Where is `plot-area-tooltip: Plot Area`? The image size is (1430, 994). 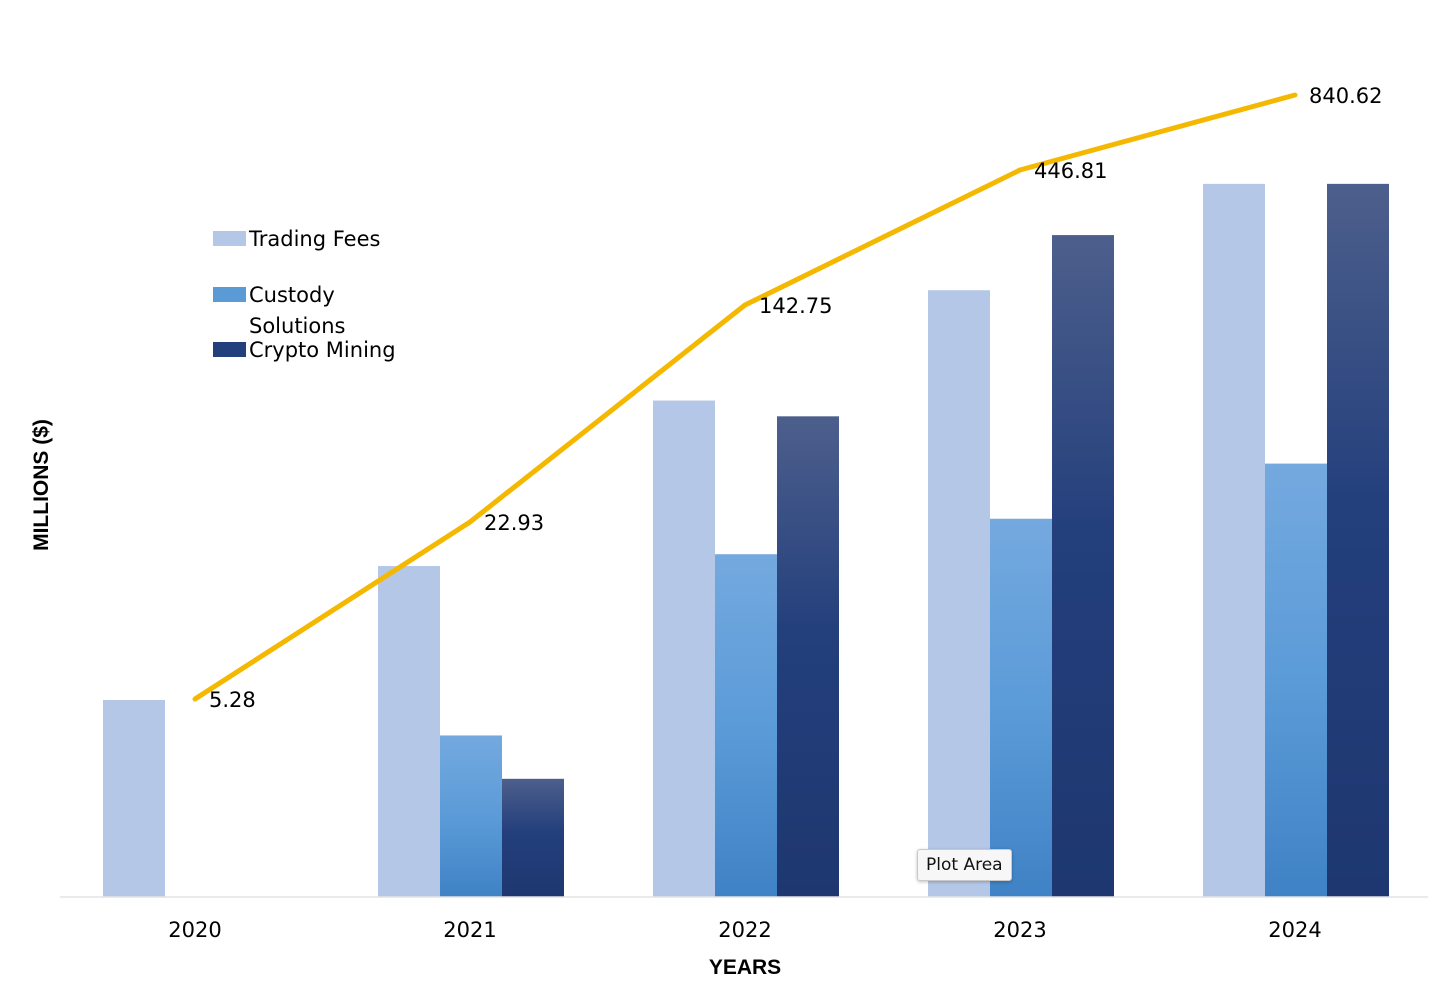 plot-area-tooltip: Plot Area is located at coordinates (964, 865).